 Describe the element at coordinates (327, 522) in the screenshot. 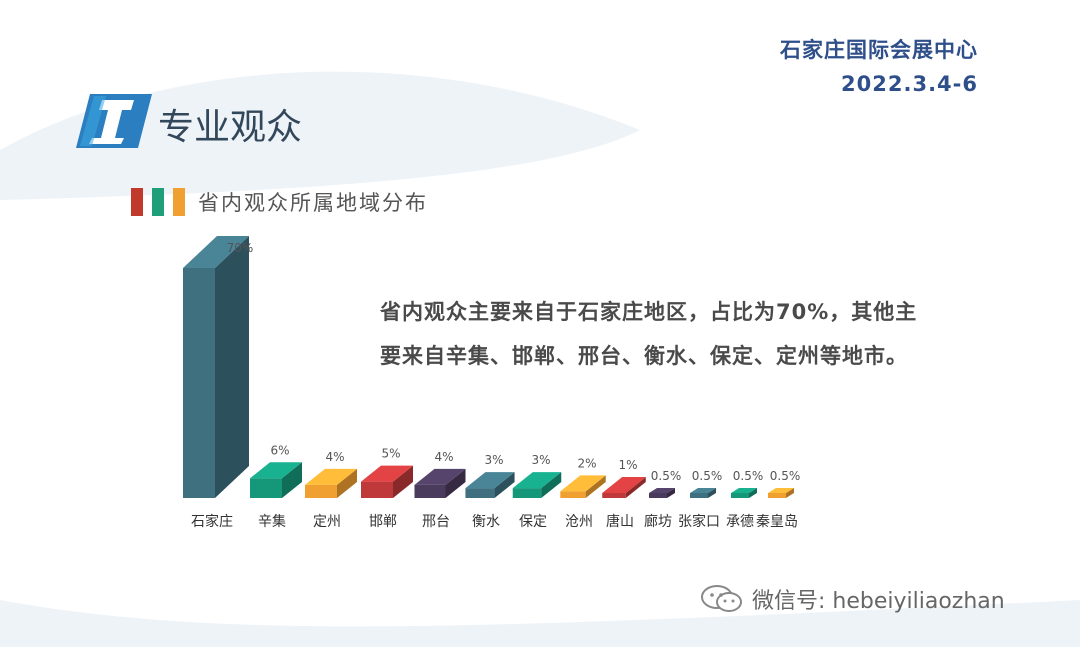

I see `category-label-2: 定州` at that location.